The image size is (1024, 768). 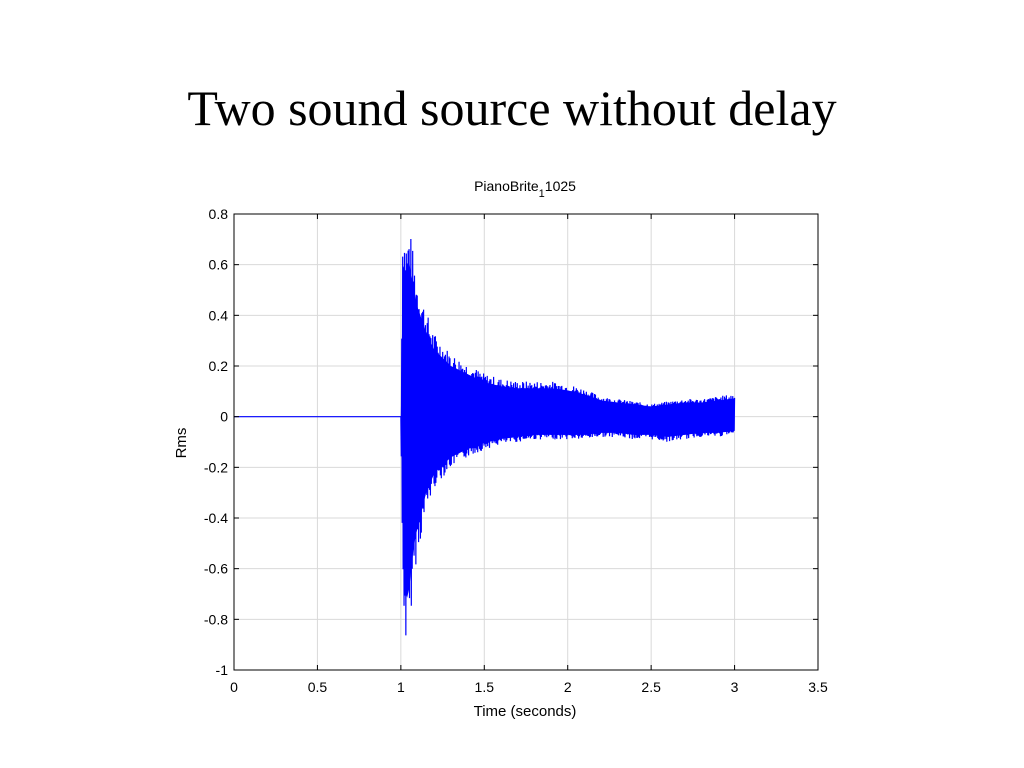 I want to click on y-tick-label: -0.8, so click(x=216, y=619).